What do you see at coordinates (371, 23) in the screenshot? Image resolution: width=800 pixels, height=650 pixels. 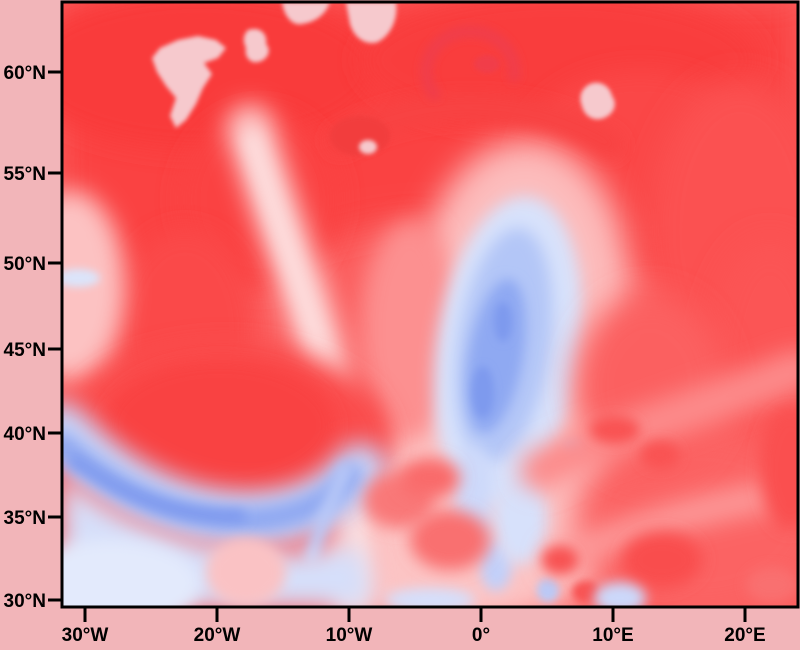 I see `top-centre-bell-blob` at bounding box center [371, 23].